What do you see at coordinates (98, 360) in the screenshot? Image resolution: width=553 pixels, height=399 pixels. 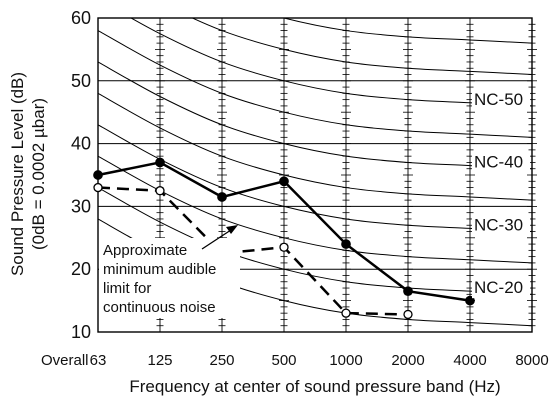 I see `x-tick-label: 63` at bounding box center [98, 360].